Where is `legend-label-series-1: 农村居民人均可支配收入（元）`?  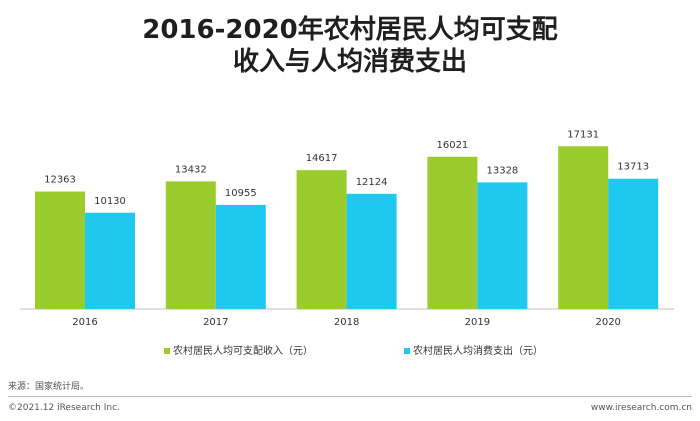
legend-label-series-1: 农村居民人均可支配收入（元） is located at coordinates (243, 350).